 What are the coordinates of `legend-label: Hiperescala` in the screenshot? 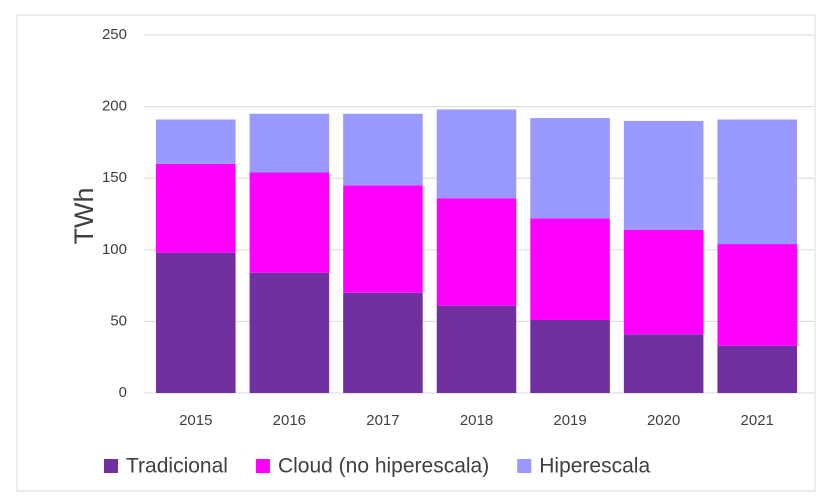 It's located at (594, 466).